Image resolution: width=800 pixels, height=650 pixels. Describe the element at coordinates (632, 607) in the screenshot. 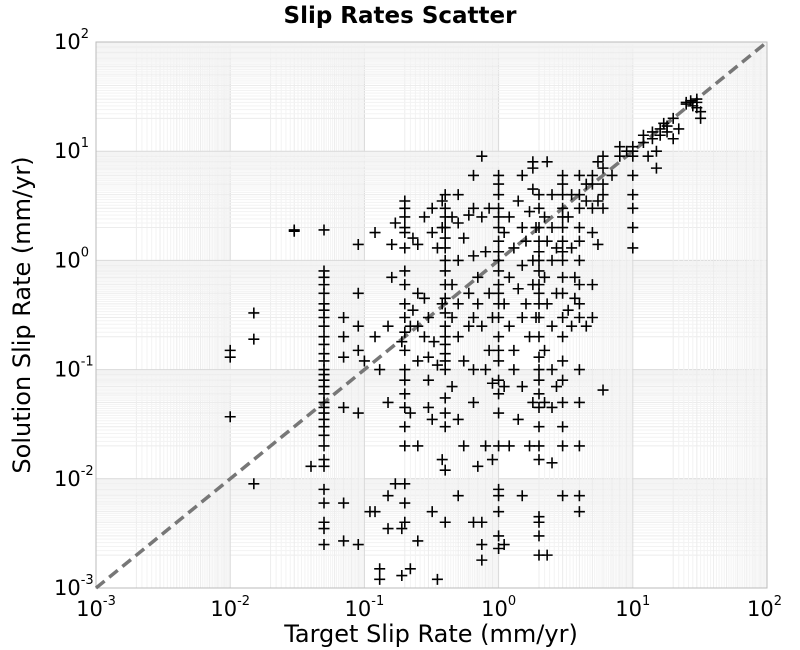

I see `x-tick-label: 10¹` at that location.